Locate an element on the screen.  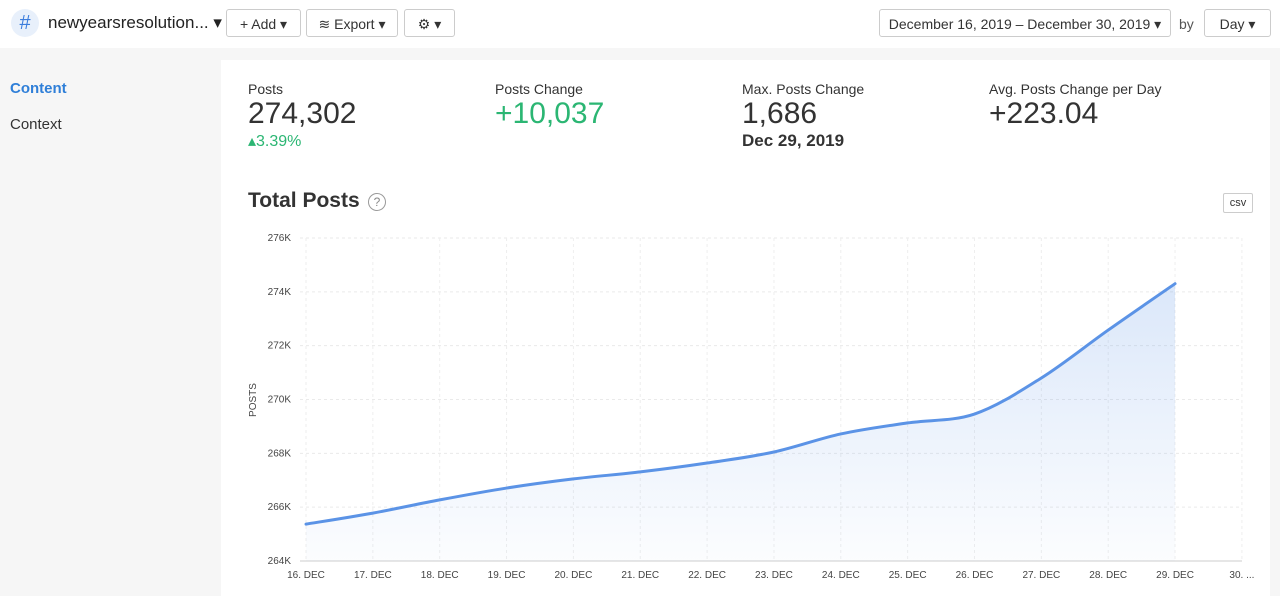
add-button: + Add ▾ is located at coordinates (263, 23).